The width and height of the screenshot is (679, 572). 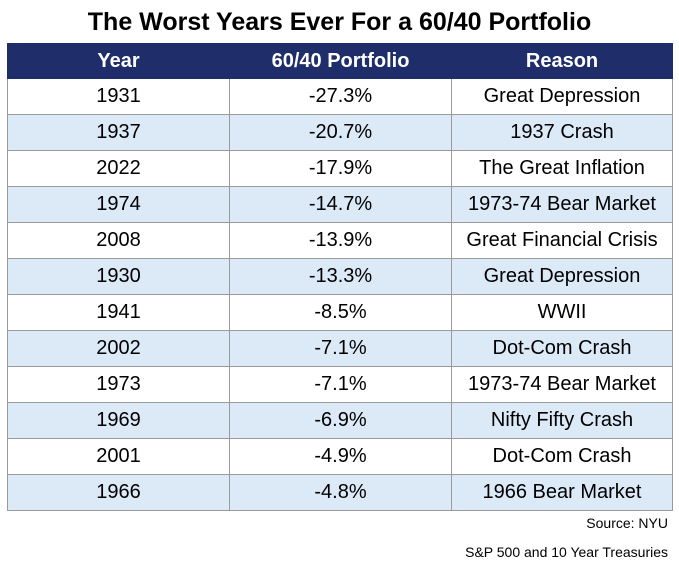 I want to click on cell-return: -20.7%, so click(x=340, y=132).